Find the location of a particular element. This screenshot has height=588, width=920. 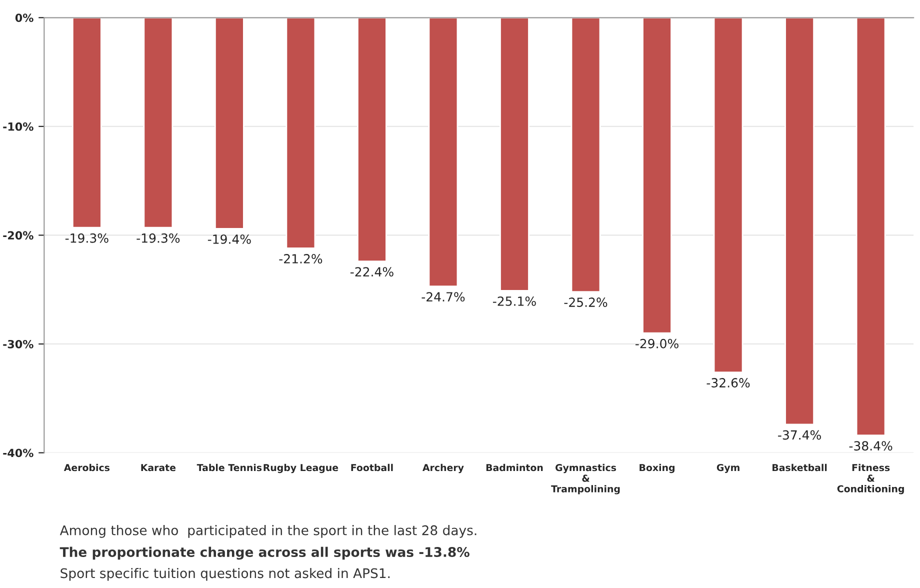

x-tick-label: Karate is located at coordinates (158, 468).